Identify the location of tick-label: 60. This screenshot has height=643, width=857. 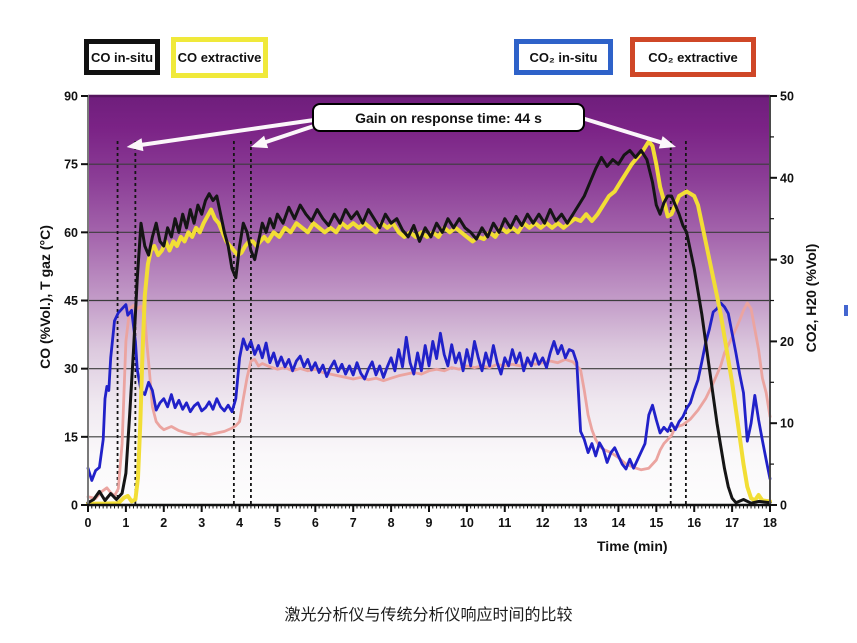
(71, 233).